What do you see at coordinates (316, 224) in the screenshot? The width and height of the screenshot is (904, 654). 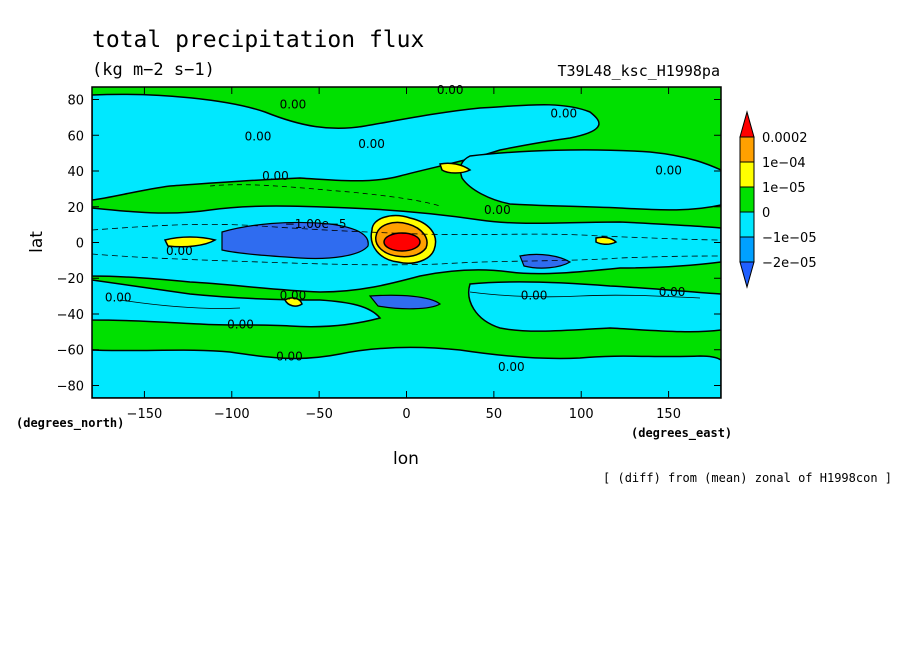 I see `contour-label: −1.00e−5` at bounding box center [316, 224].